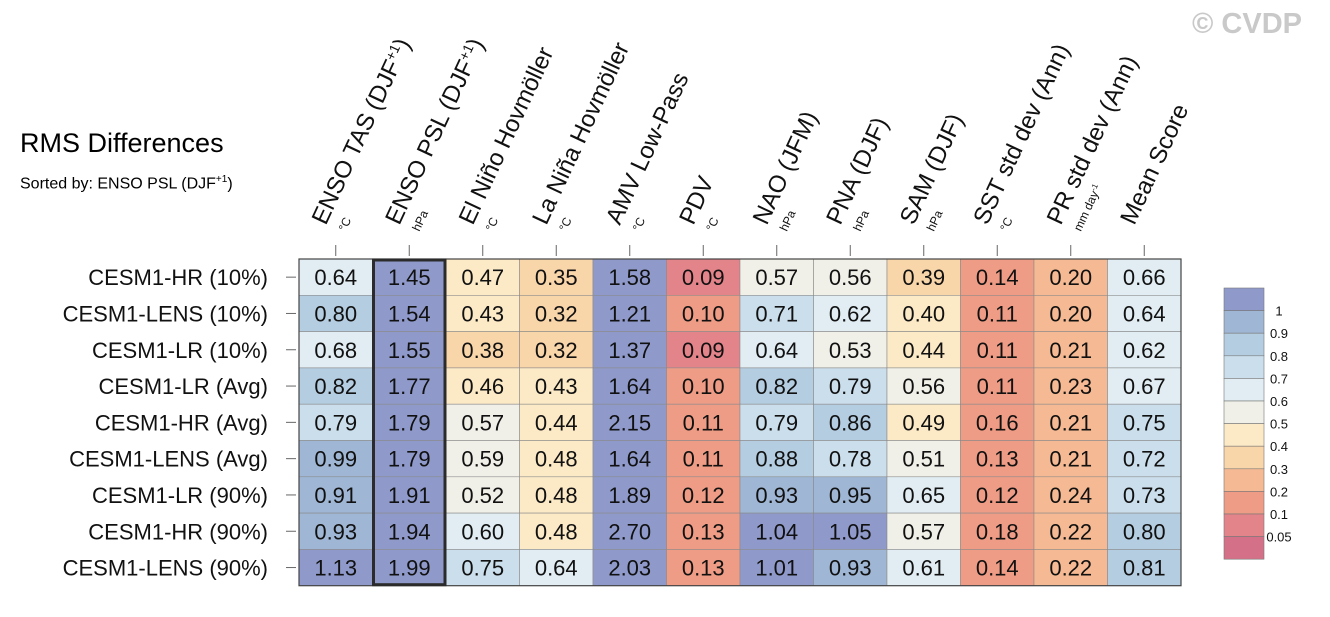  What do you see at coordinates (629, 495) in the screenshot?
I see `cell-value: 1.89` at bounding box center [629, 495].